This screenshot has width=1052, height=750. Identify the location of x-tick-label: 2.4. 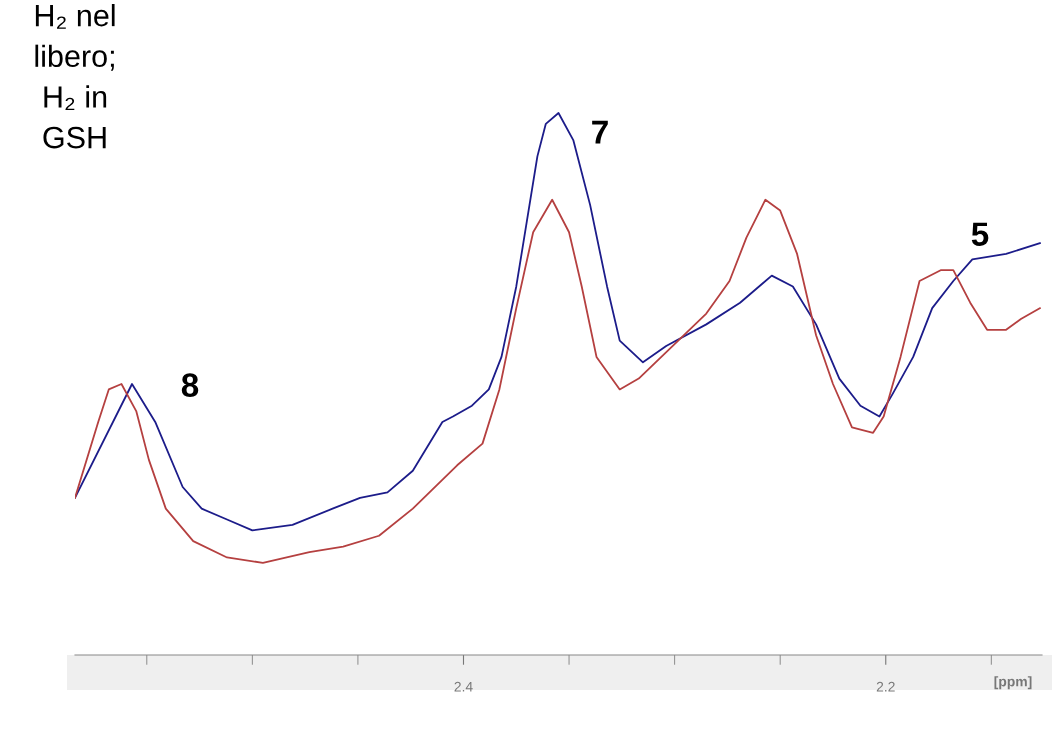
(463, 686).